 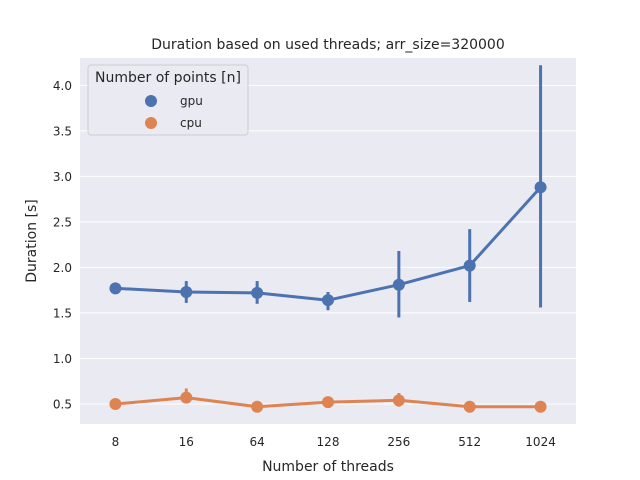 I want to click on legend-marker-gpu, so click(x=151, y=101).